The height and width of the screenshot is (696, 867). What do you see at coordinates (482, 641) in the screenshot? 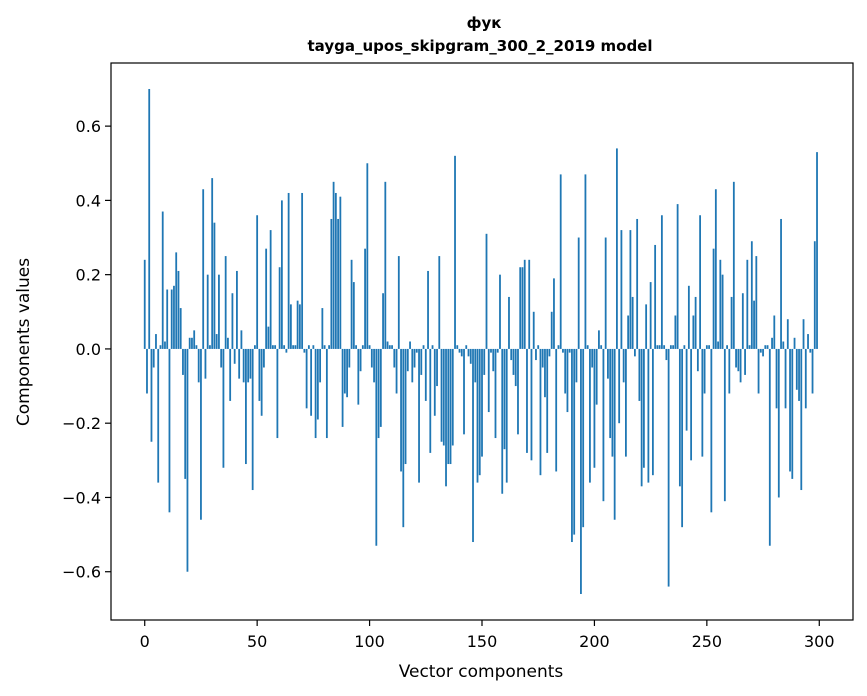
I see `x-tick-label: 150` at bounding box center [482, 641].